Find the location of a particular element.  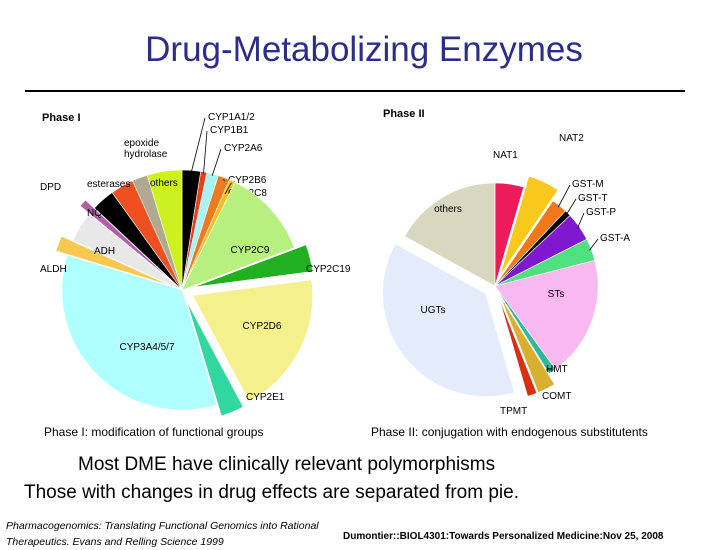

phase2-label-sts: STs is located at coordinates (556, 294).